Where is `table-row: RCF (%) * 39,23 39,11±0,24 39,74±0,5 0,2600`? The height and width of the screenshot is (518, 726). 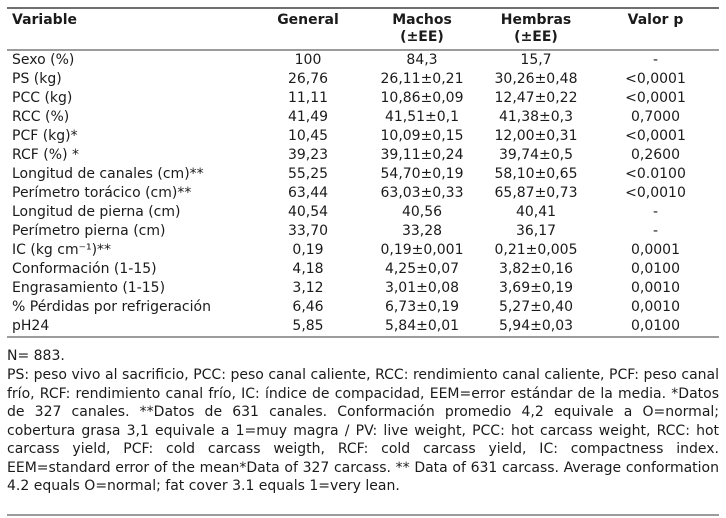 table-row: RCF (%) * 39,23 39,11±0,24 39,74±0,5 0,2600 is located at coordinates (363, 155).